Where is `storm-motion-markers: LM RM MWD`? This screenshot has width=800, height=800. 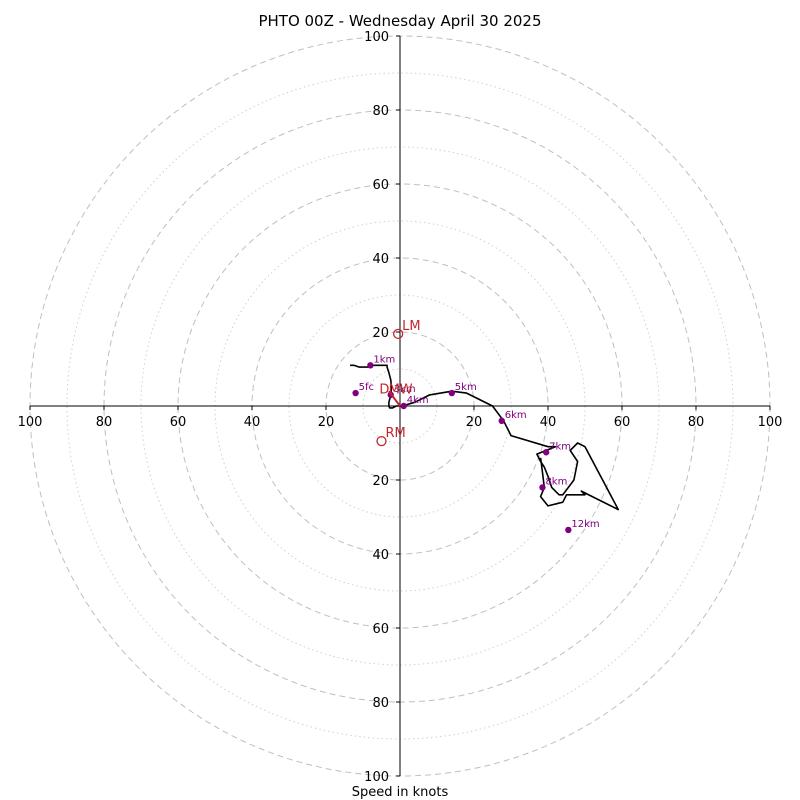
storm-motion-markers: LM RM MWD is located at coordinates (398, 383).